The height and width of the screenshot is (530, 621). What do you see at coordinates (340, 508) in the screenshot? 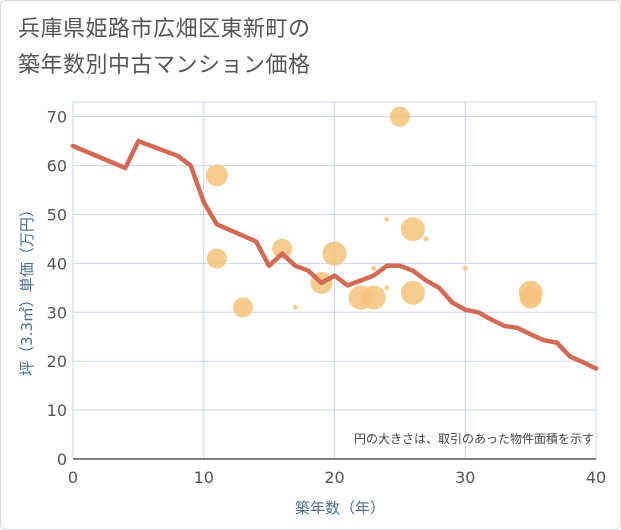
I see `x-axis-label: 築年数（年）` at bounding box center [340, 508].